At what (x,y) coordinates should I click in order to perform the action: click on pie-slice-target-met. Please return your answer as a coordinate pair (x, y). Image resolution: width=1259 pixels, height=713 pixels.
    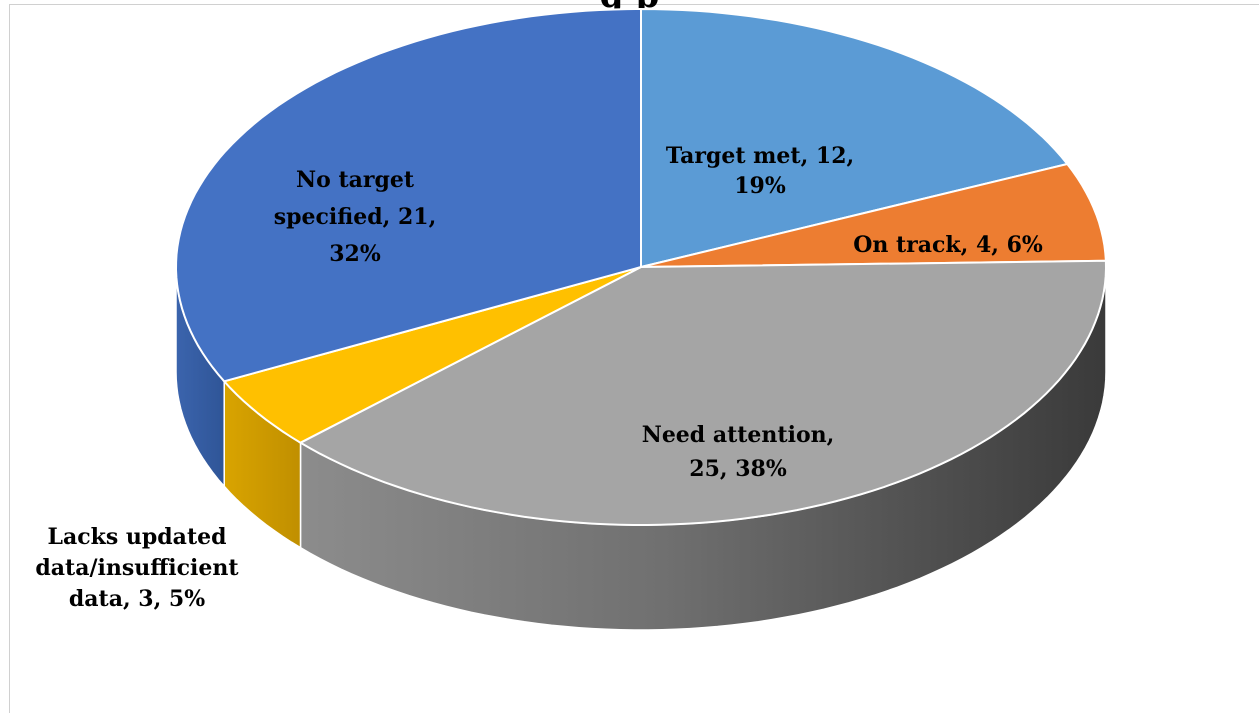
    Looking at the image, I should click on (855, 138).